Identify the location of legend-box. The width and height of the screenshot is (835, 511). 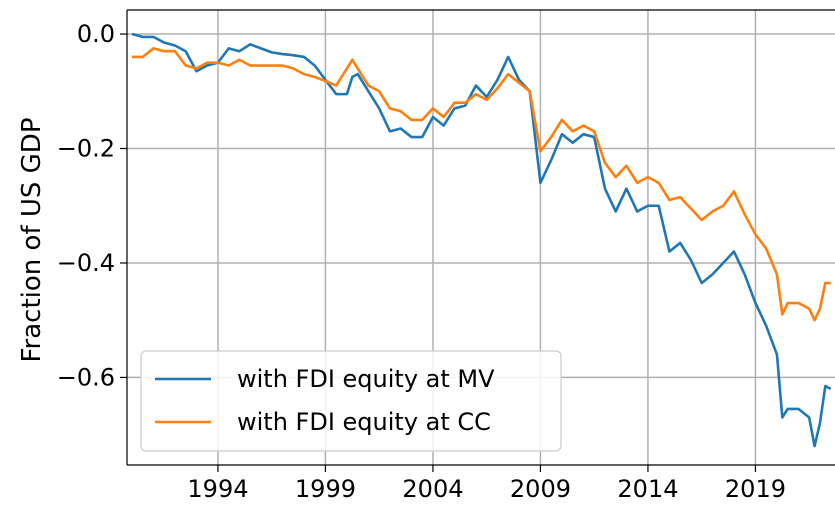
(351, 401).